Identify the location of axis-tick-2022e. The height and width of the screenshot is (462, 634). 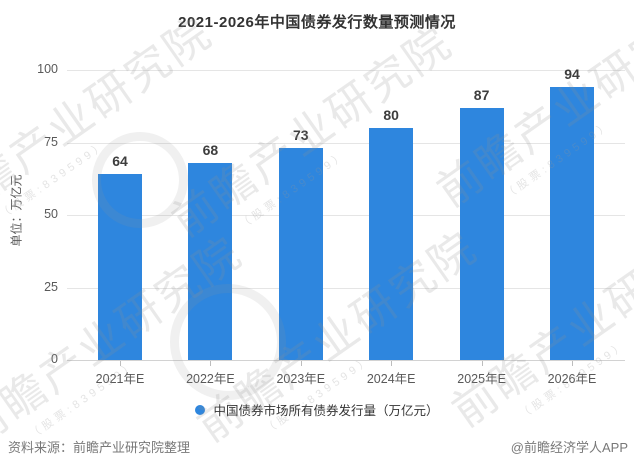
(211, 363).